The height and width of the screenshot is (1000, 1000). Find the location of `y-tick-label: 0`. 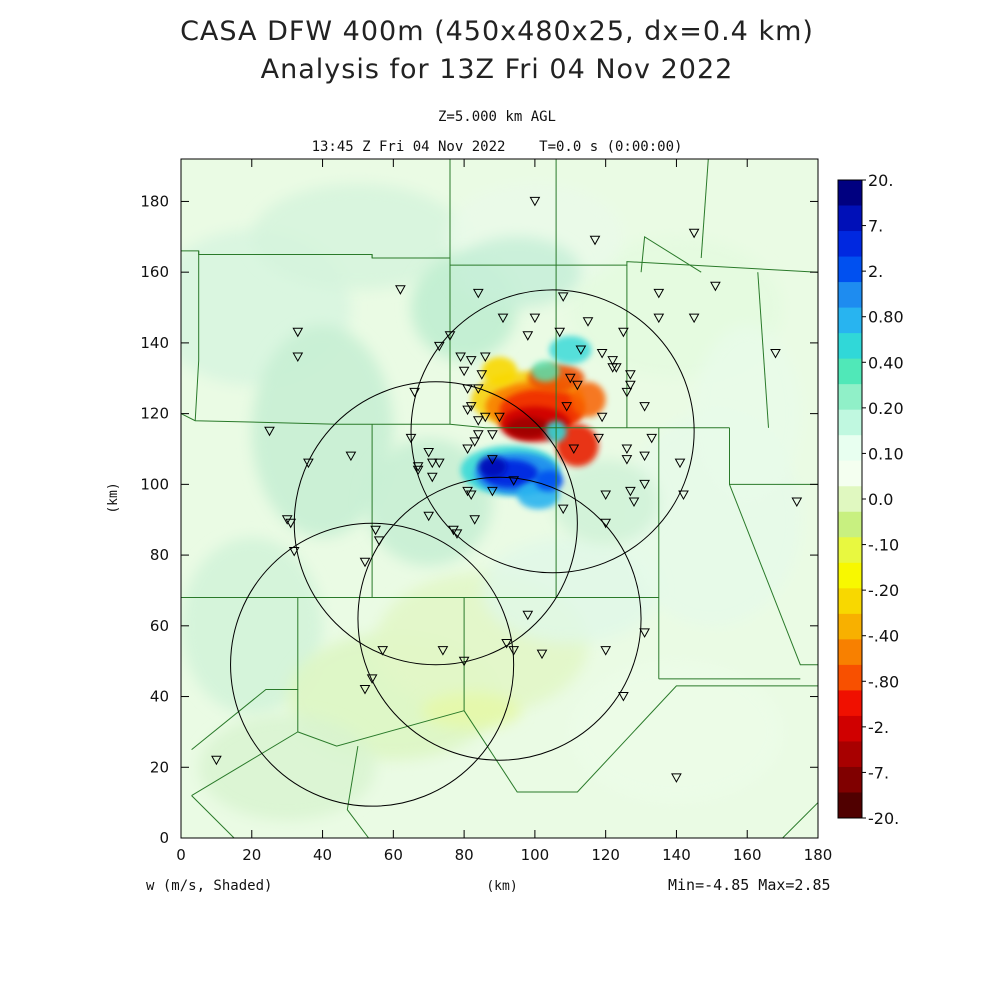

y-tick-label: 0 is located at coordinates (164, 838).